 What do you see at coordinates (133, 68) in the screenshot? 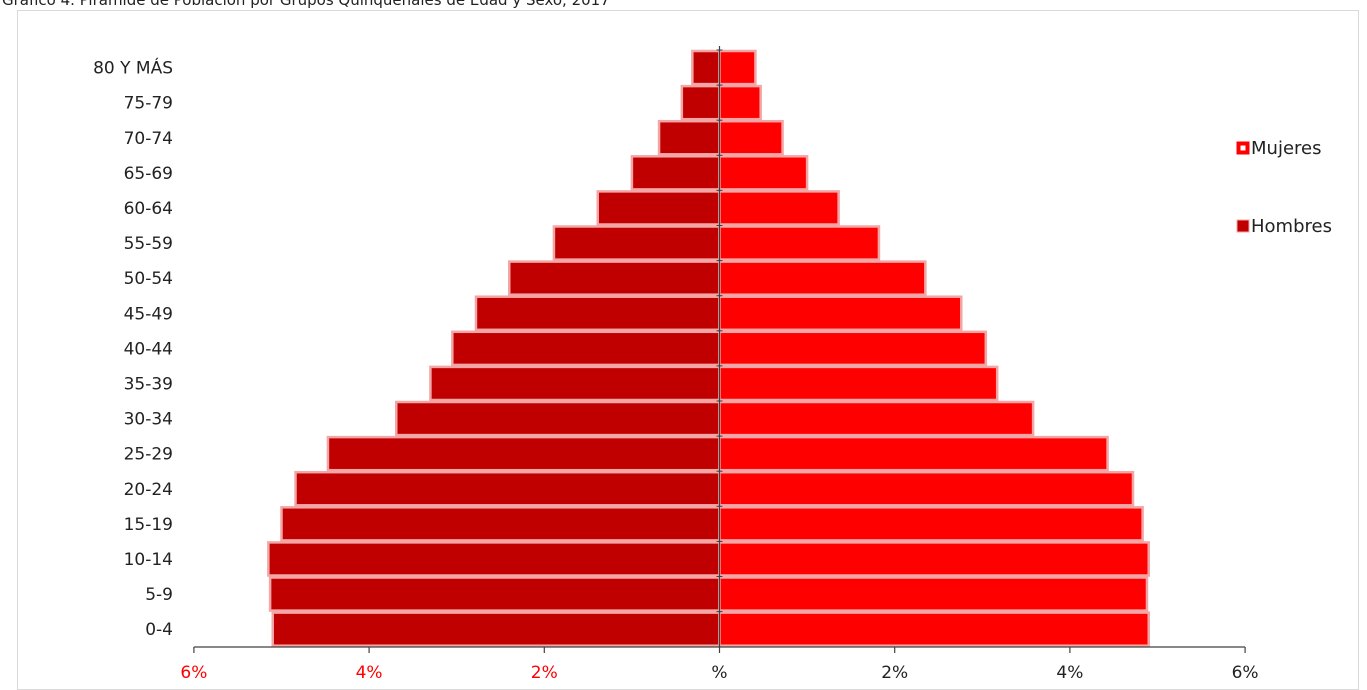
I see `age-label: 80 Y MÁS` at bounding box center [133, 68].